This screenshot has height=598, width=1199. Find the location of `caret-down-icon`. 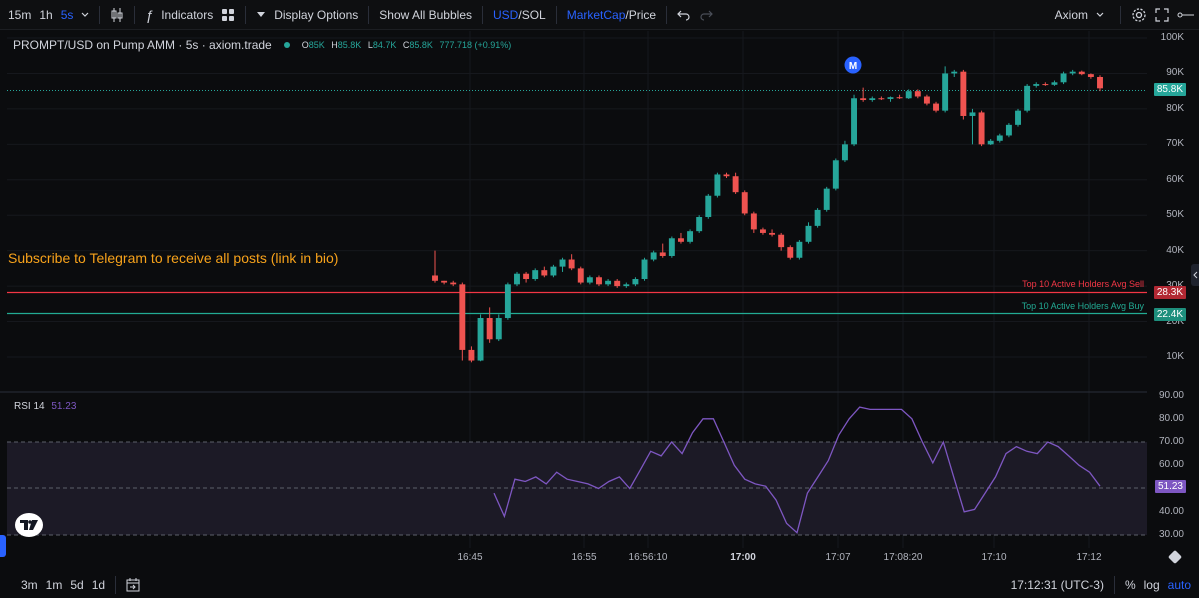

caret-down-icon is located at coordinates (261, 14).